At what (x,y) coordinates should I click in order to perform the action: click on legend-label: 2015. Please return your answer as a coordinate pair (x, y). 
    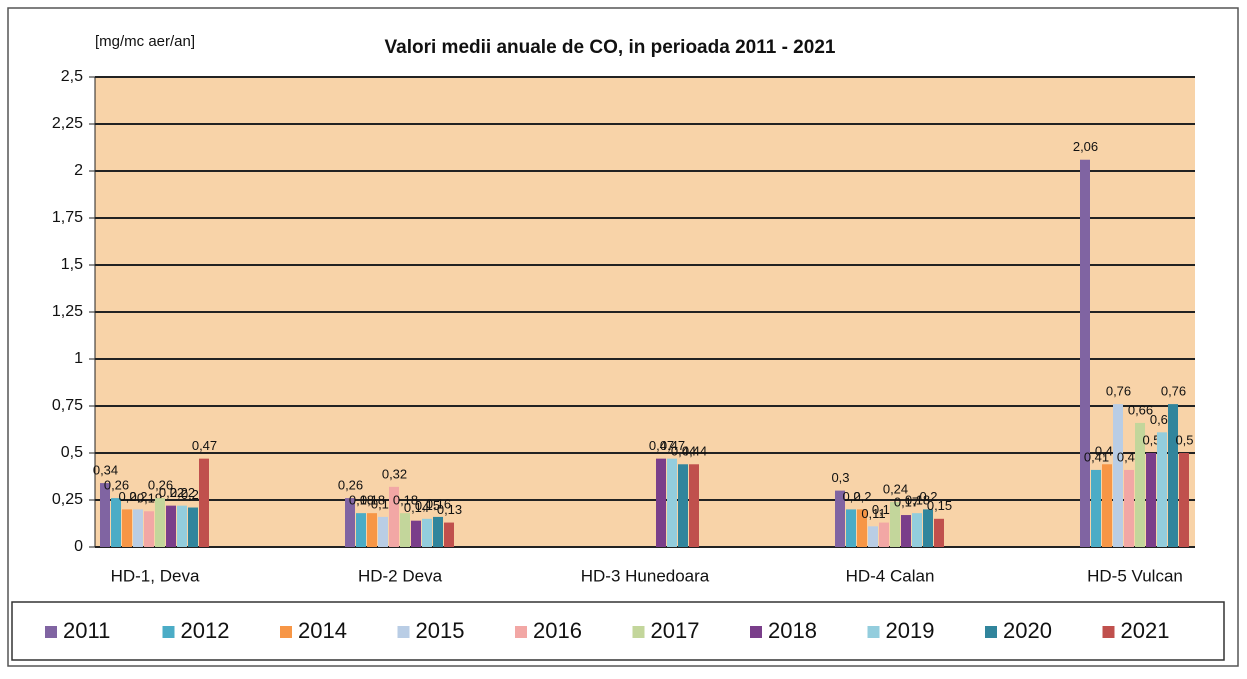
    Looking at the image, I should click on (440, 630).